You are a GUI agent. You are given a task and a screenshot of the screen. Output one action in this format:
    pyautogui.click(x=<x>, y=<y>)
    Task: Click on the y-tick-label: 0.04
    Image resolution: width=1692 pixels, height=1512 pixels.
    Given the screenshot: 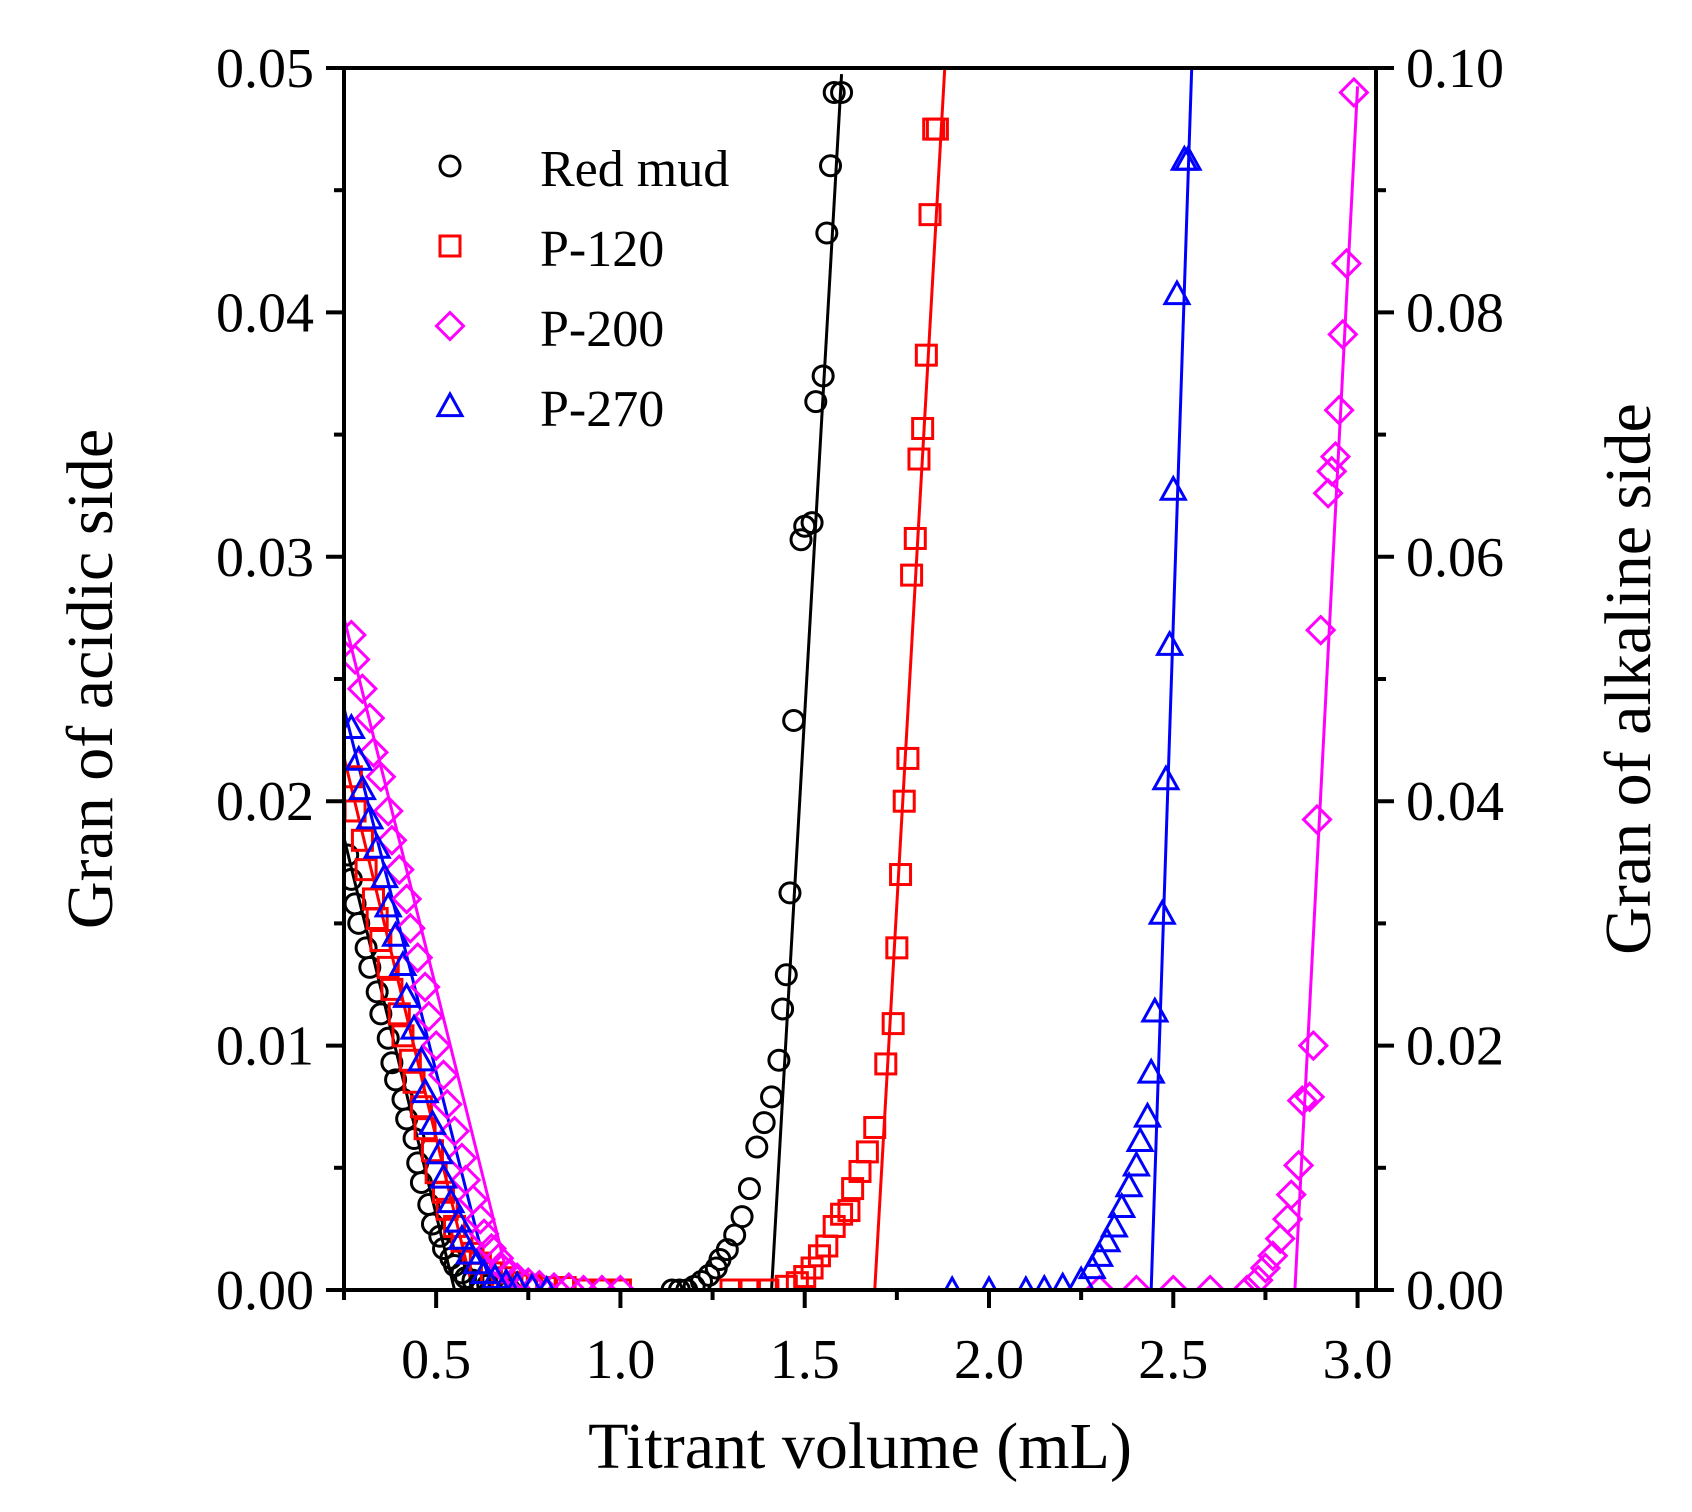 What is the action you would take?
    pyautogui.click(x=265, y=313)
    